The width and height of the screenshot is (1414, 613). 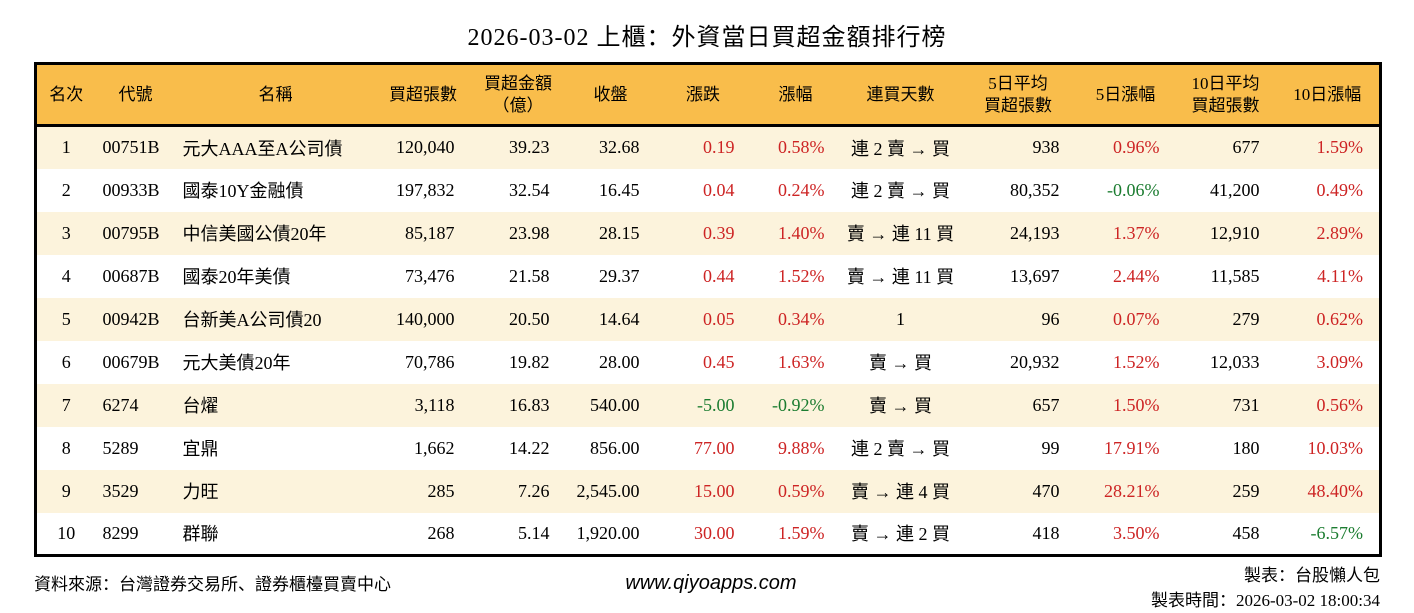 What do you see at coordinates (1136, 404) in the screenshot?
I see `cell-pct5: 1.50%` at bounding box center [1136, 404].